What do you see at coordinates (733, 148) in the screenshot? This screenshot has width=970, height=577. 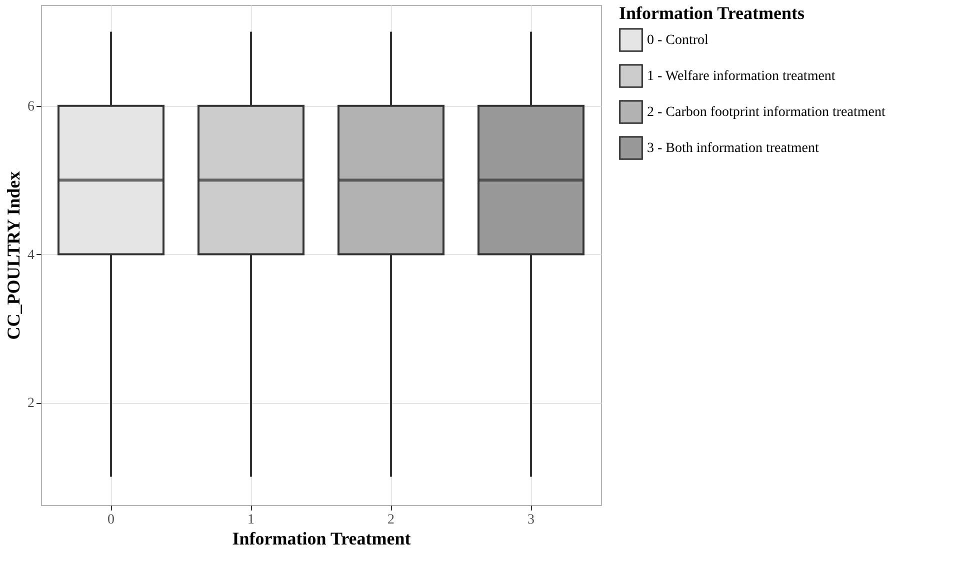 I see `legend-label: 3 - Both information treatment` at bounding box center [733, 148].